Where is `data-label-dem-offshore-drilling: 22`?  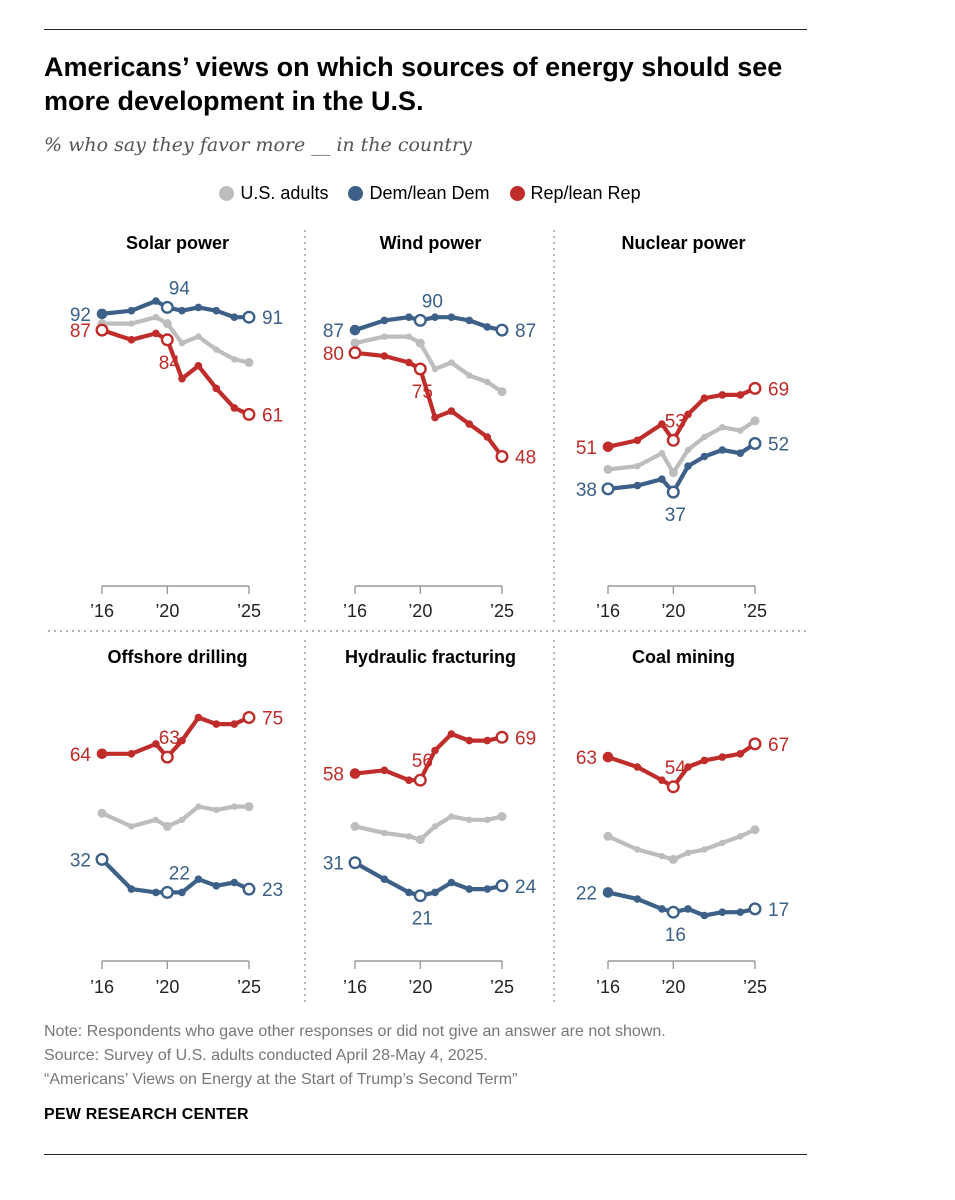
data-label-dem-offshore-drilling: 22 is located at coordinates (179, 873).